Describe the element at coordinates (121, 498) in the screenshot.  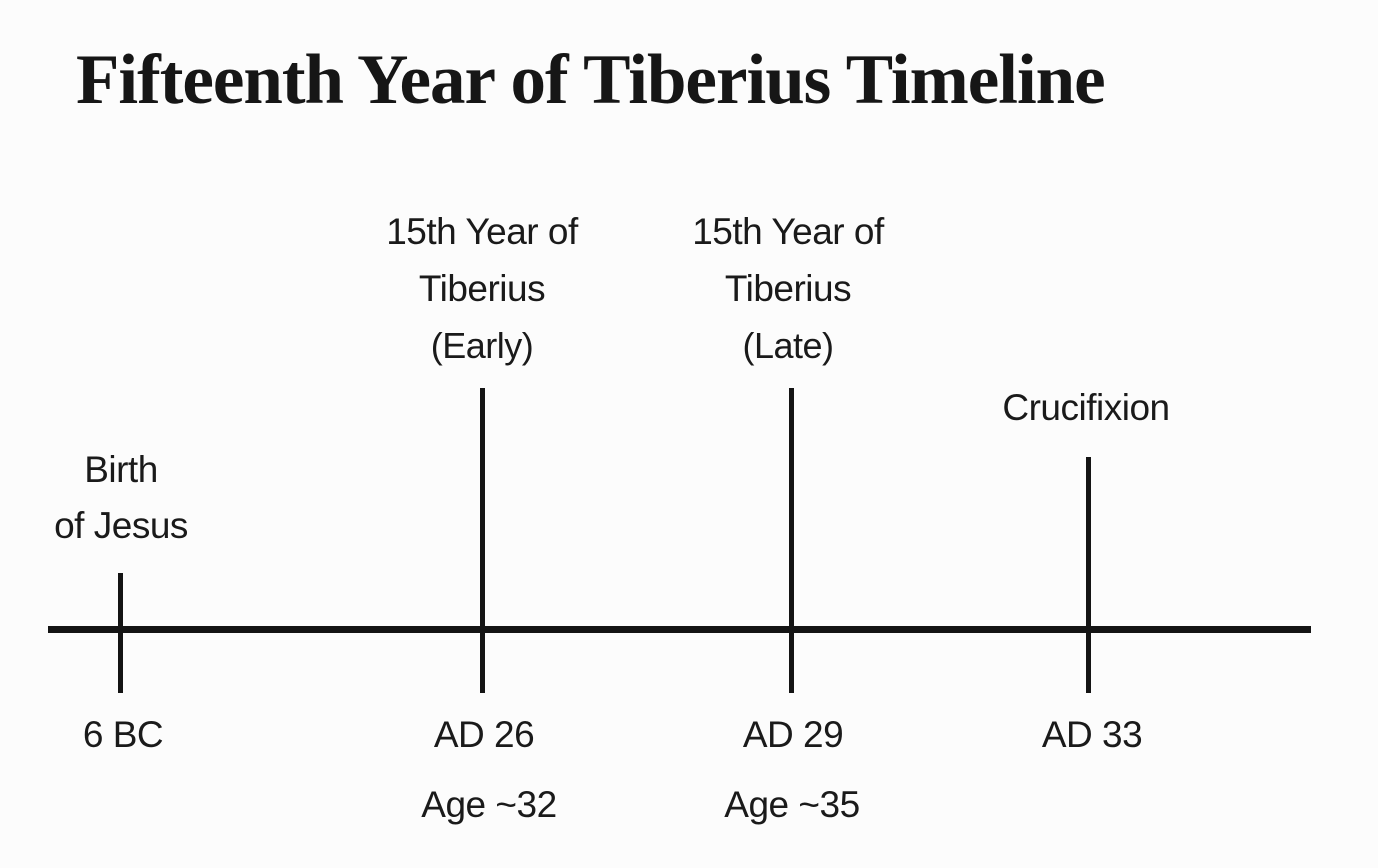
I see `event-label-birth-of-jesus: Birth of Jesus` at that location.